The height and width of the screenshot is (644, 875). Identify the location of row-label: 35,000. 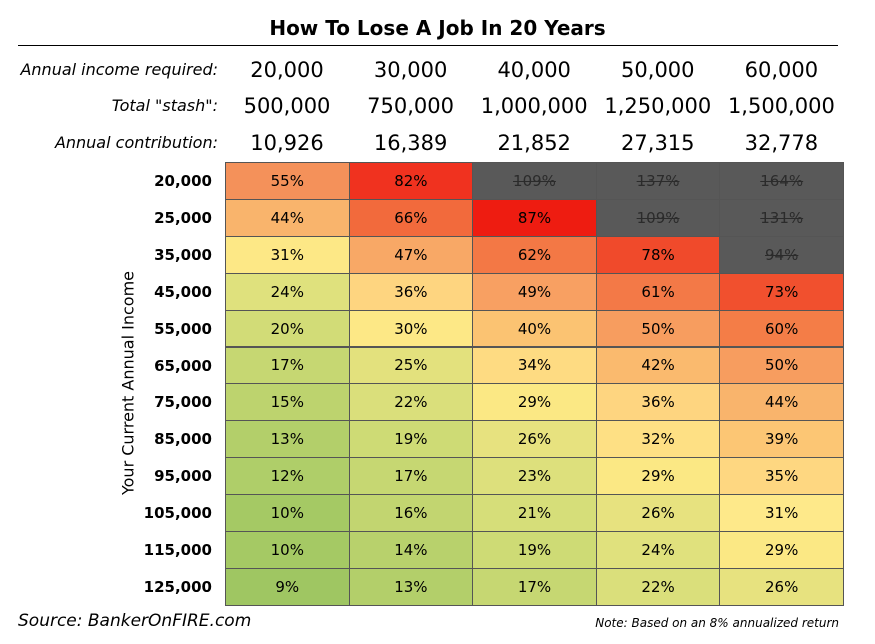
(183, 254).